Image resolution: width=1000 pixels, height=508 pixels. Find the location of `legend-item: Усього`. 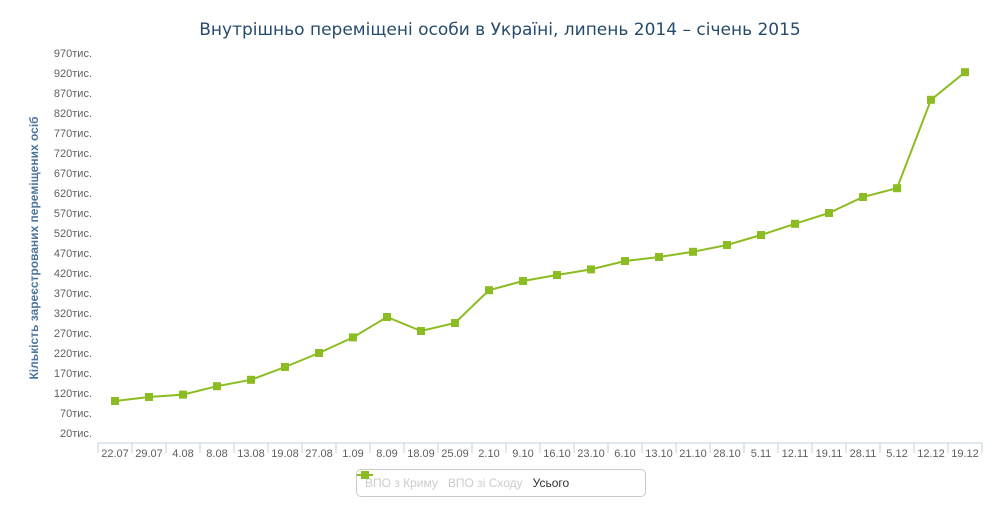

legend-item: Усього is located at coordinates (463, 480).